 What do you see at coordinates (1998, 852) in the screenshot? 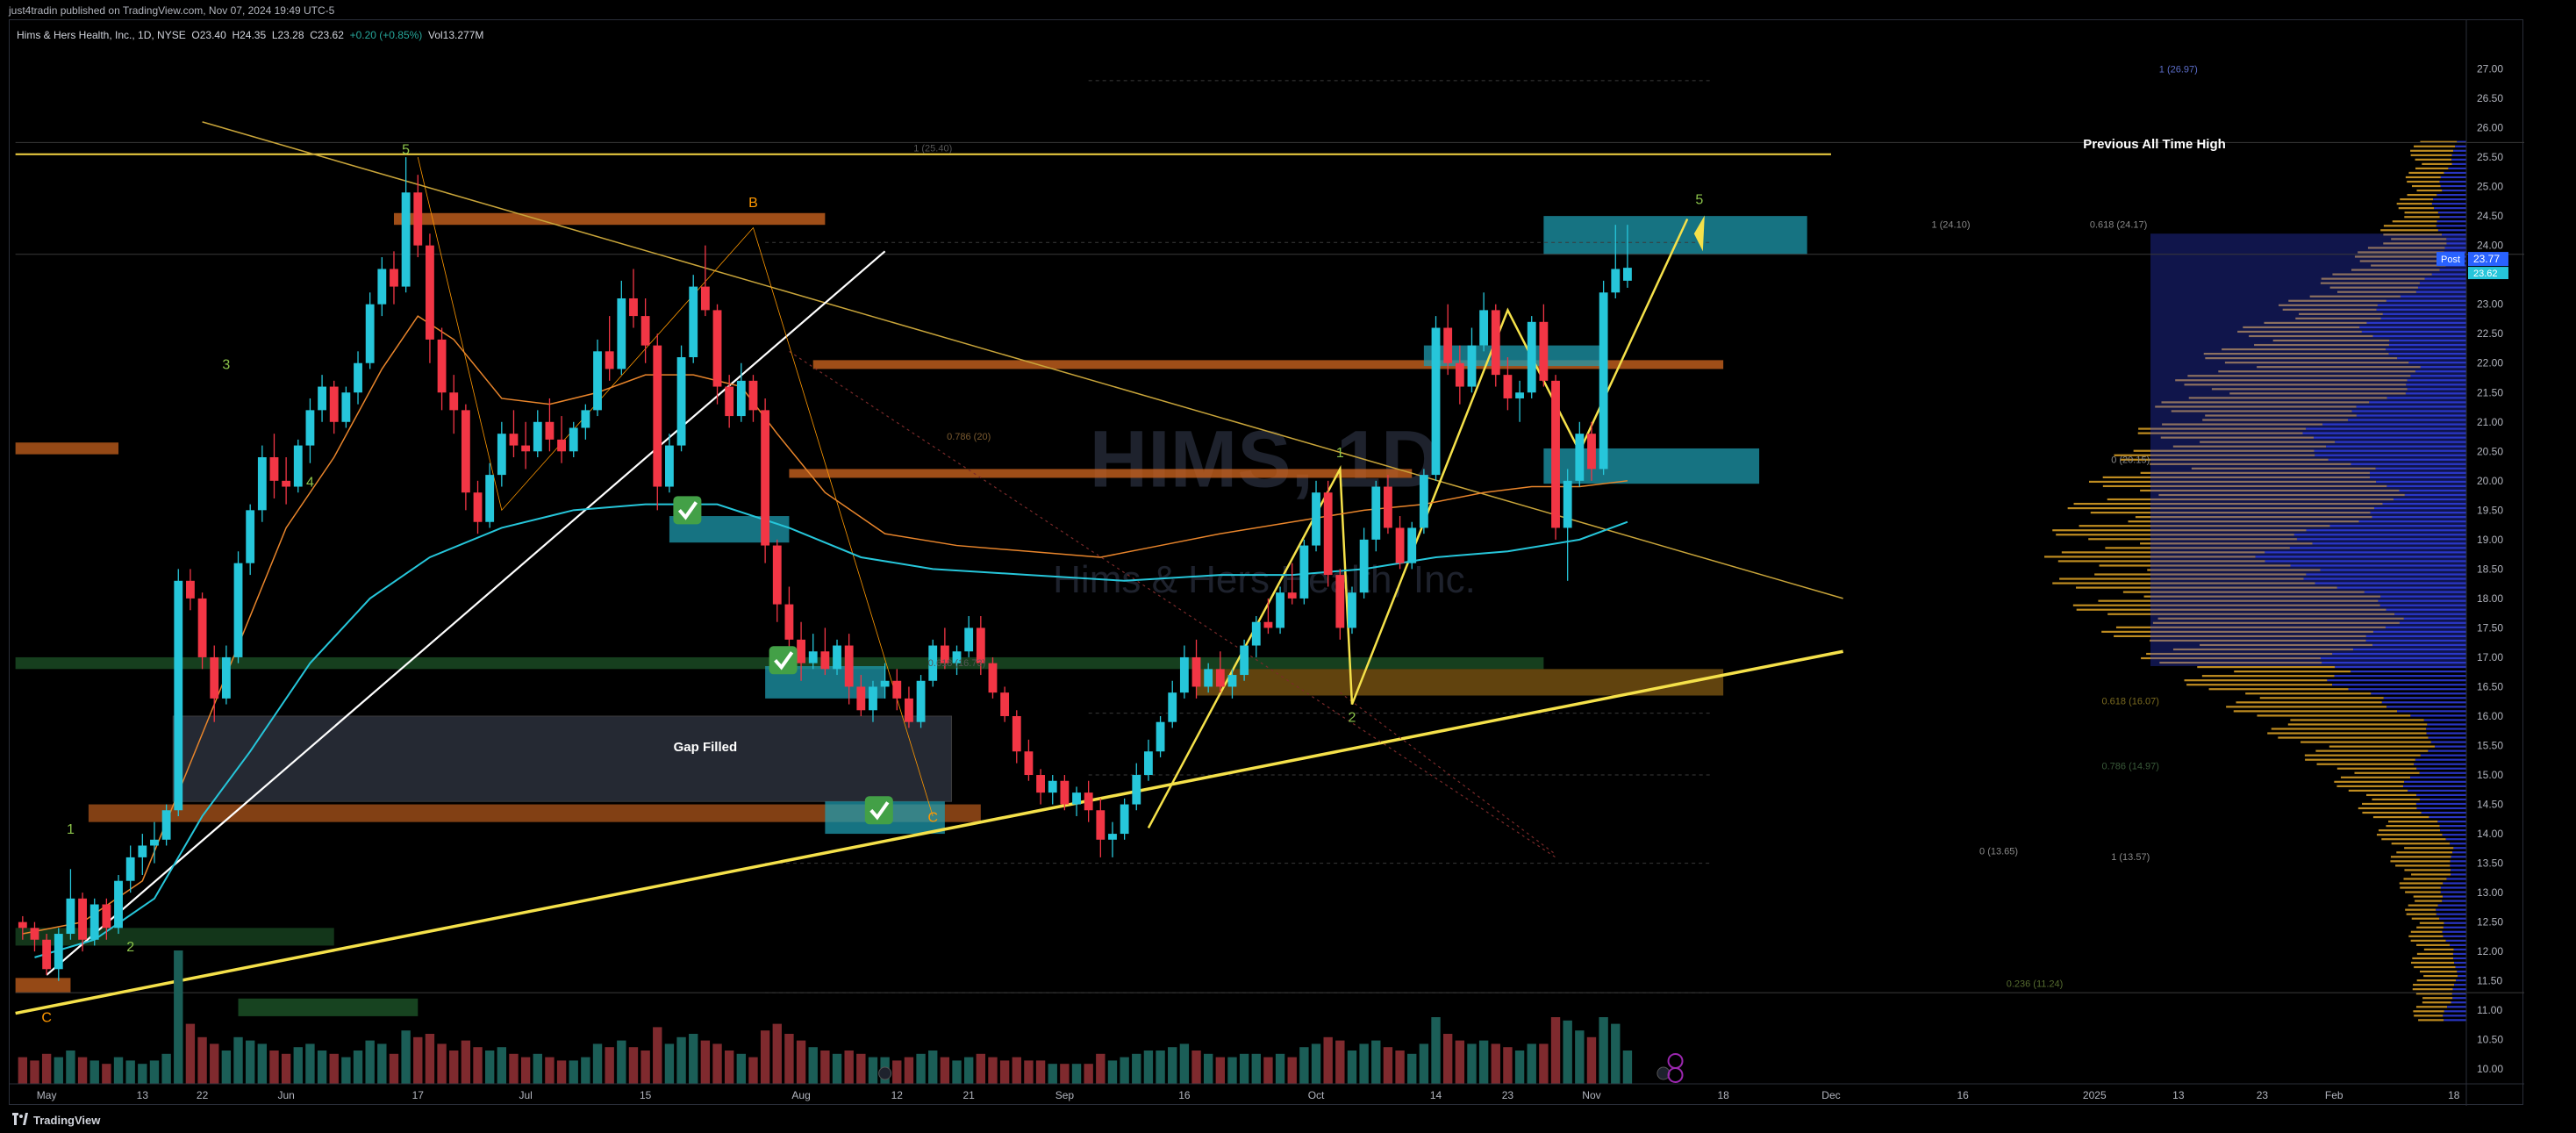
I see `annotation-label: 0 (13.65)` at bounding box center [1998, 852].